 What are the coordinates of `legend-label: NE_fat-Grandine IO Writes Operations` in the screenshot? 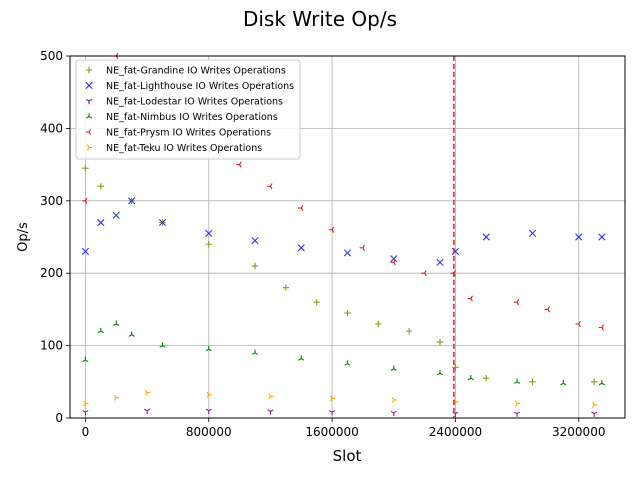 It's located at (196, 71).